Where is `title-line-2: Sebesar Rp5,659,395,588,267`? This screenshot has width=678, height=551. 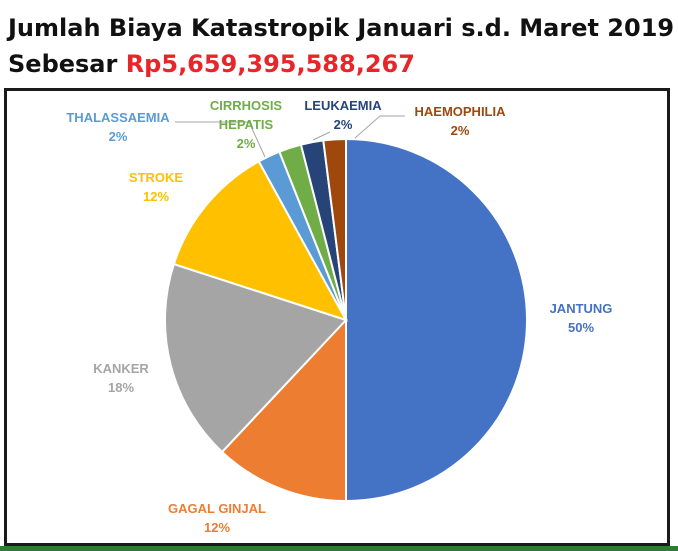
title-line-2: Sebesar Rp5,659,395,588,267 is located at coordinates (341, 64).